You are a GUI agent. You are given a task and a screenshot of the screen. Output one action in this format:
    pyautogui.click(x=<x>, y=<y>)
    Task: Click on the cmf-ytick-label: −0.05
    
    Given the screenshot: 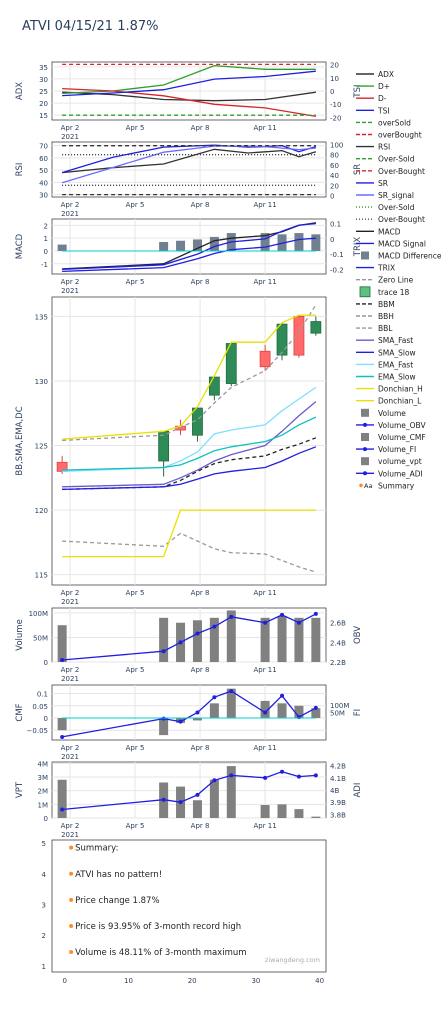 What is the action you would take?
    pyautogui.click(x=37, y=731)
    